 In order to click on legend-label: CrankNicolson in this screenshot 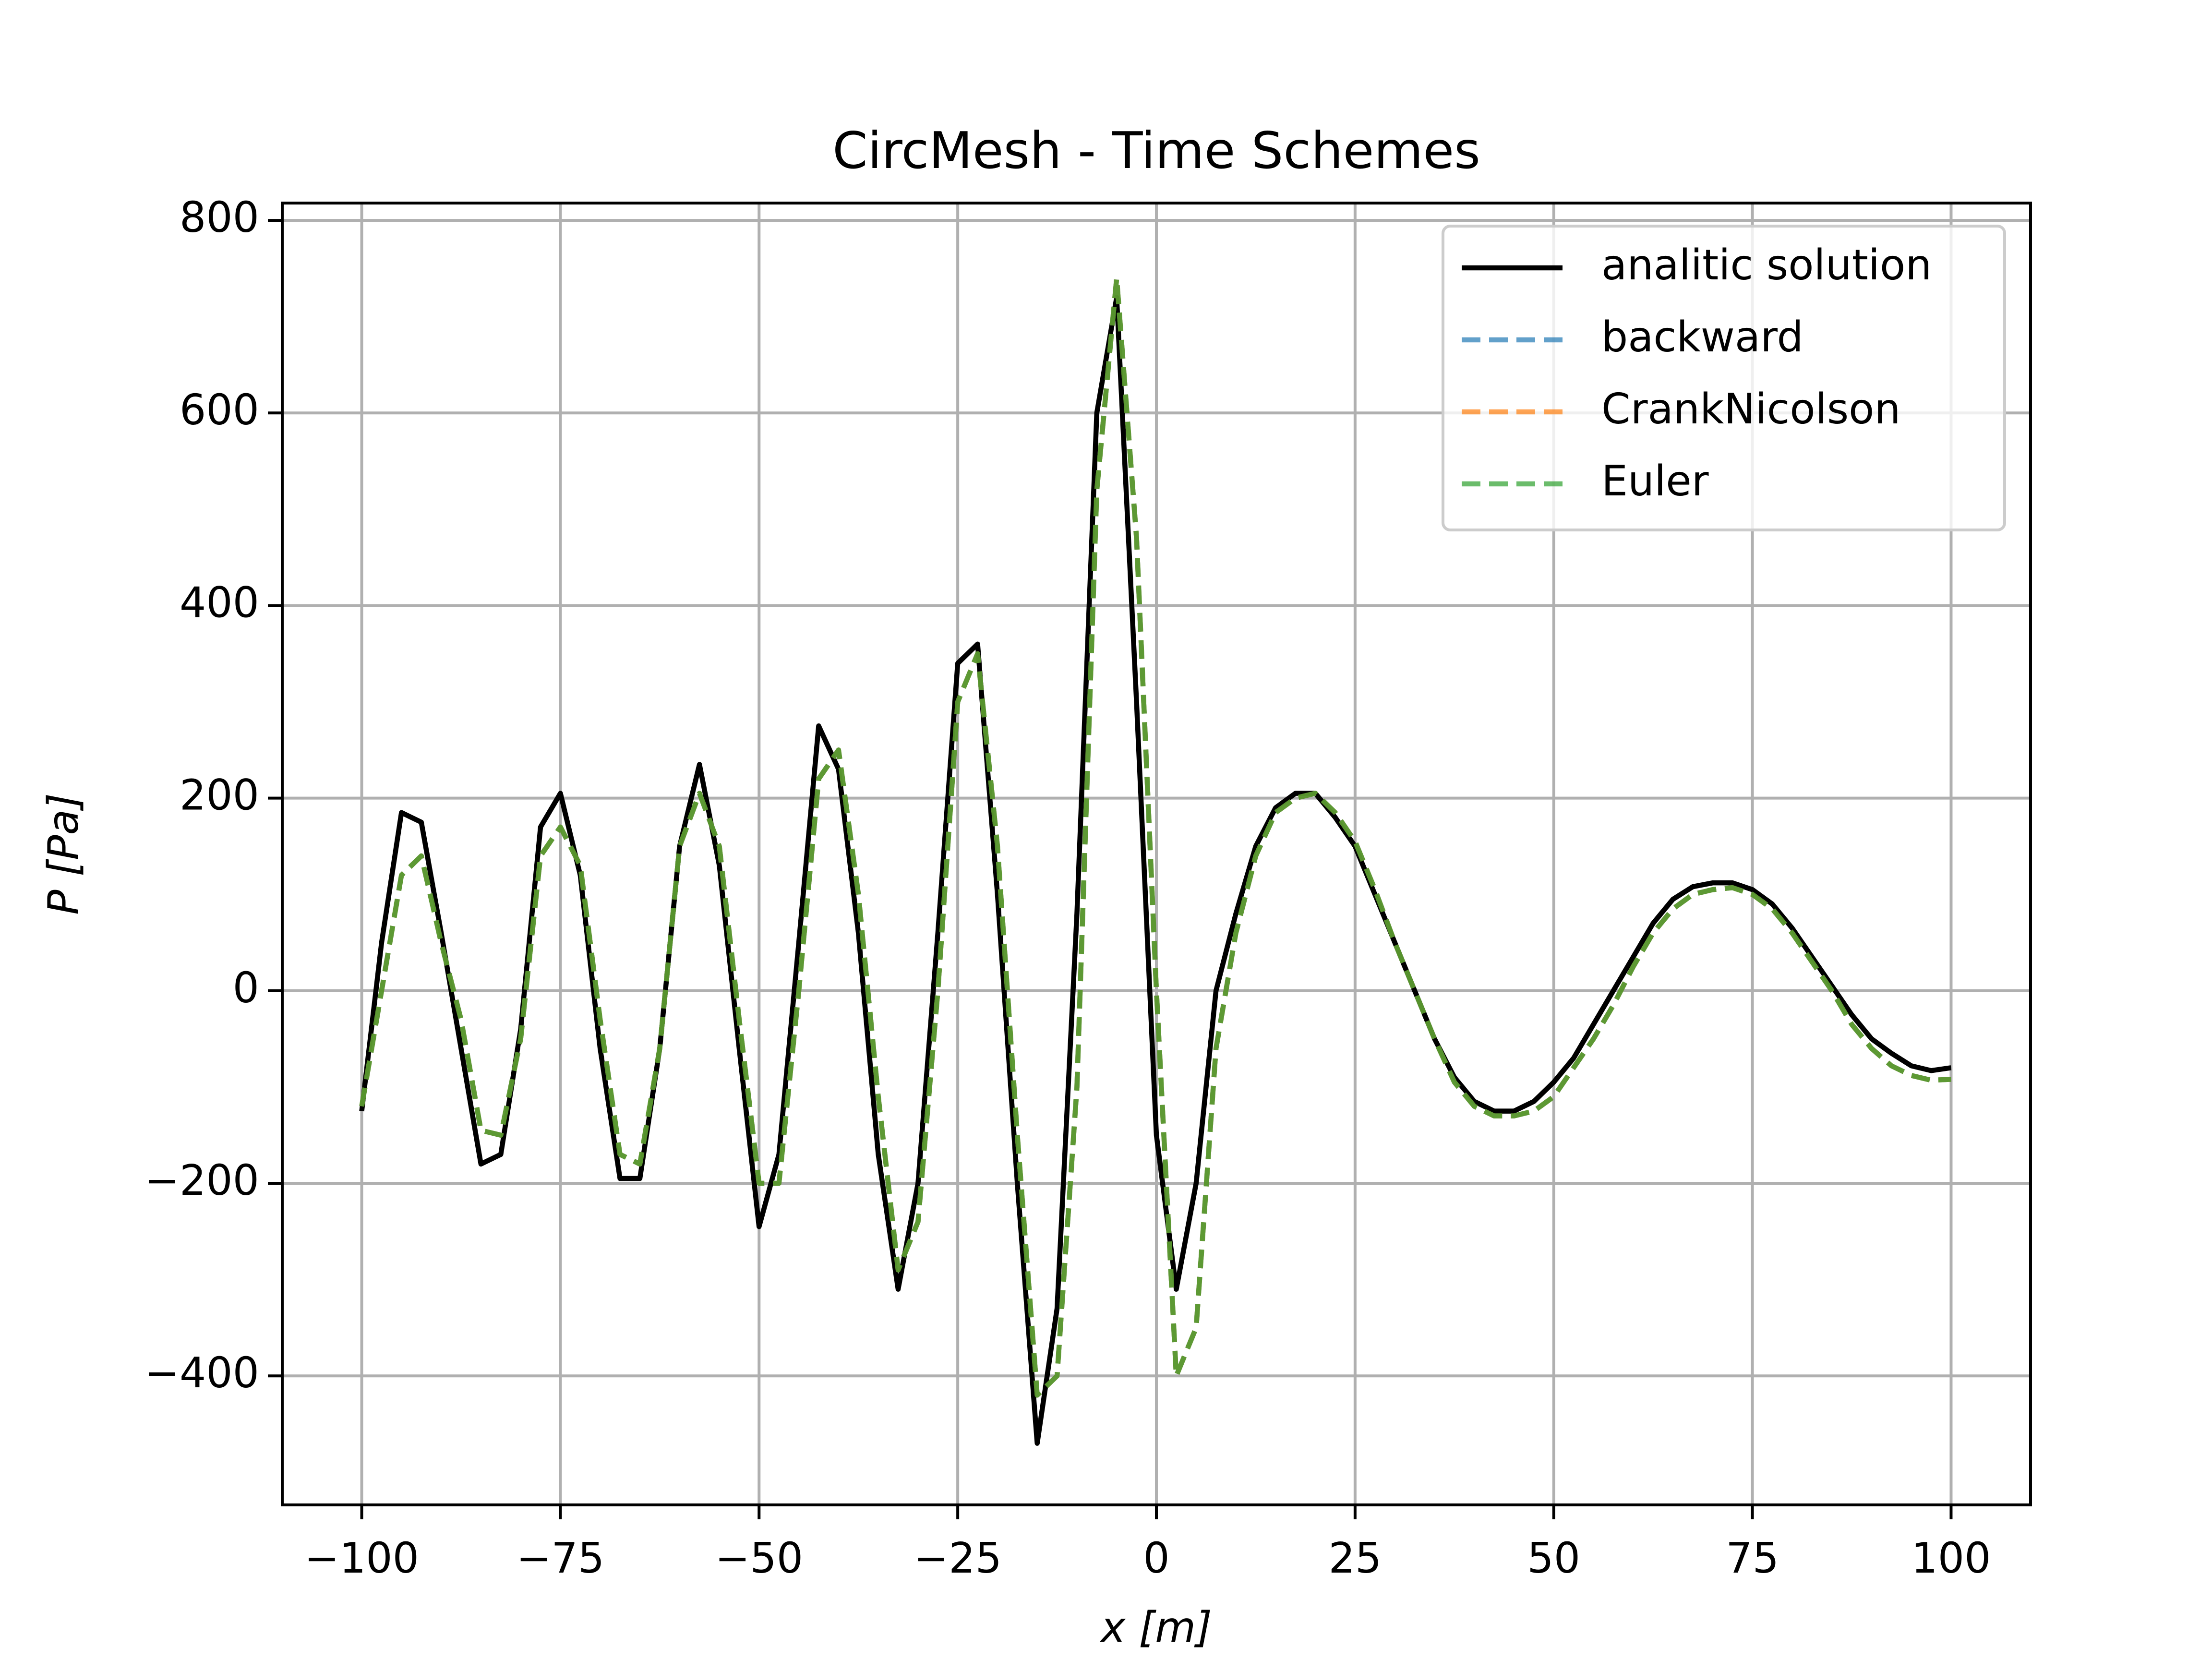, I will do `click(1751, 409)`.